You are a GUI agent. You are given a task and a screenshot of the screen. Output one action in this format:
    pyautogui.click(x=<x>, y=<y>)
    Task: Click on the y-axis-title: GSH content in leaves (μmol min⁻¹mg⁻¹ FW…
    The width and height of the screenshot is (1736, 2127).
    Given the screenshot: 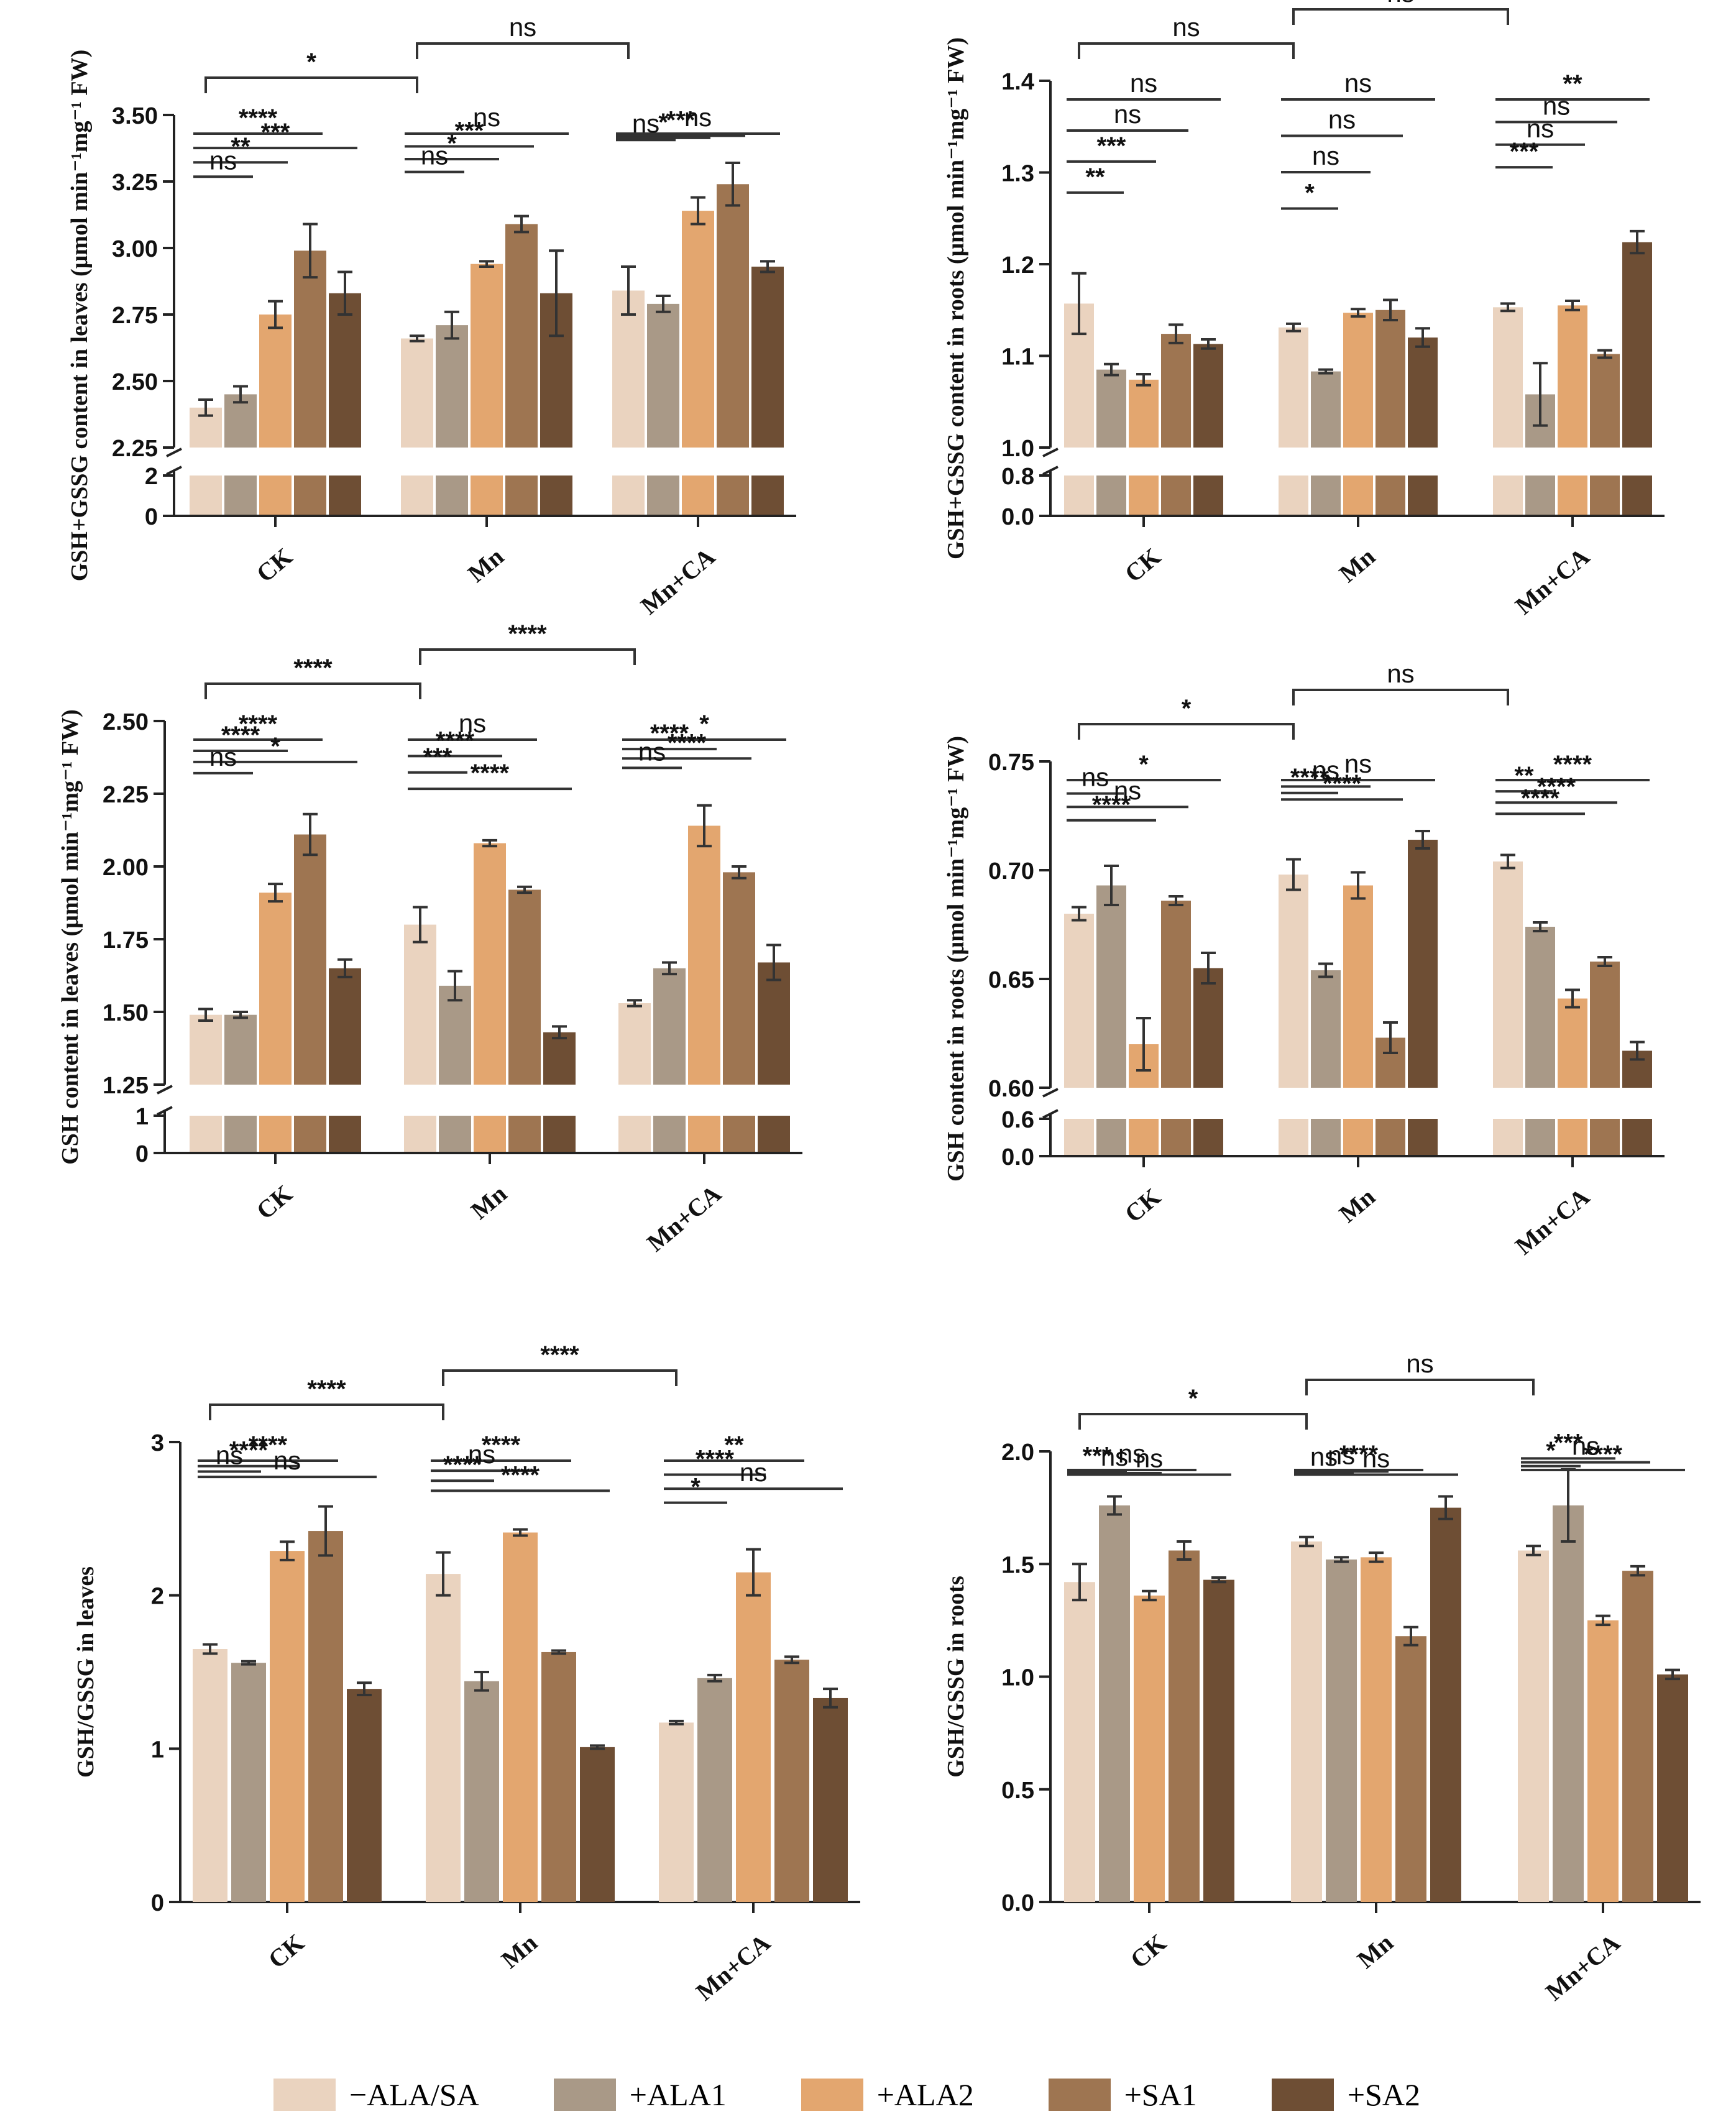 What is the action you would take?
    pyautogui.click(x=70, y=937)
    